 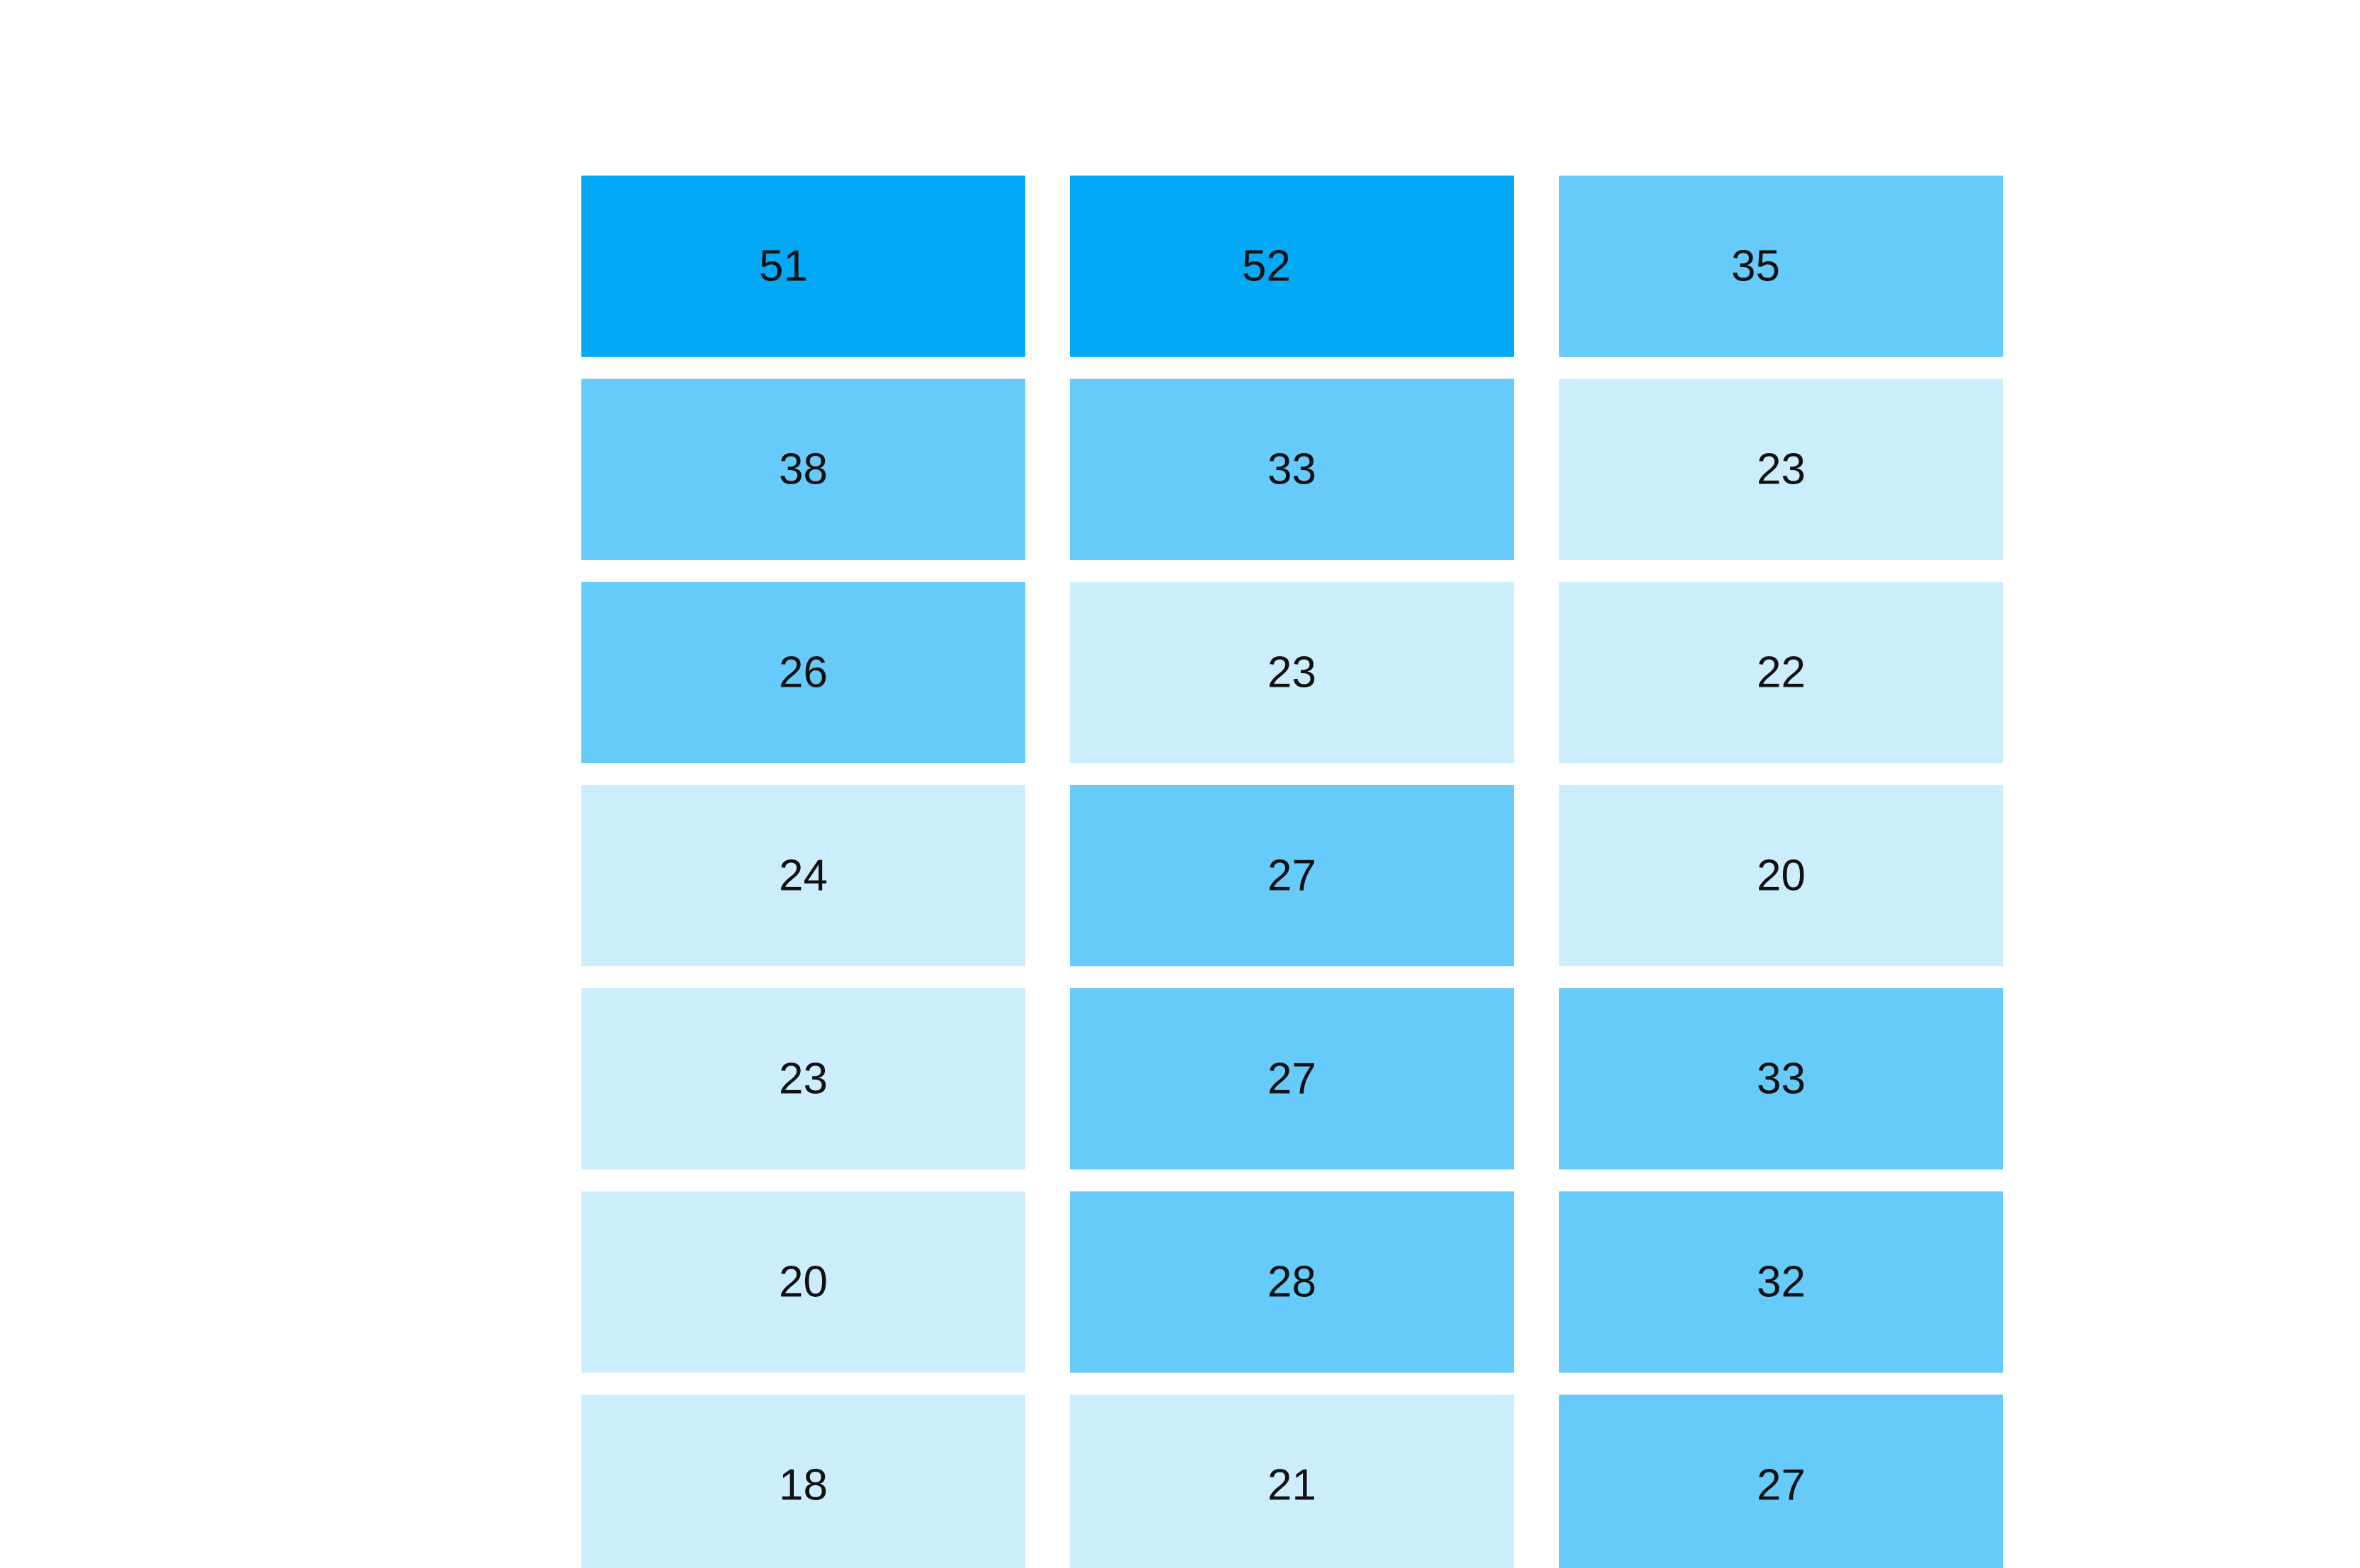 I want to click on heatmap-cell-r1-c2, so click(x=1781, y=469).